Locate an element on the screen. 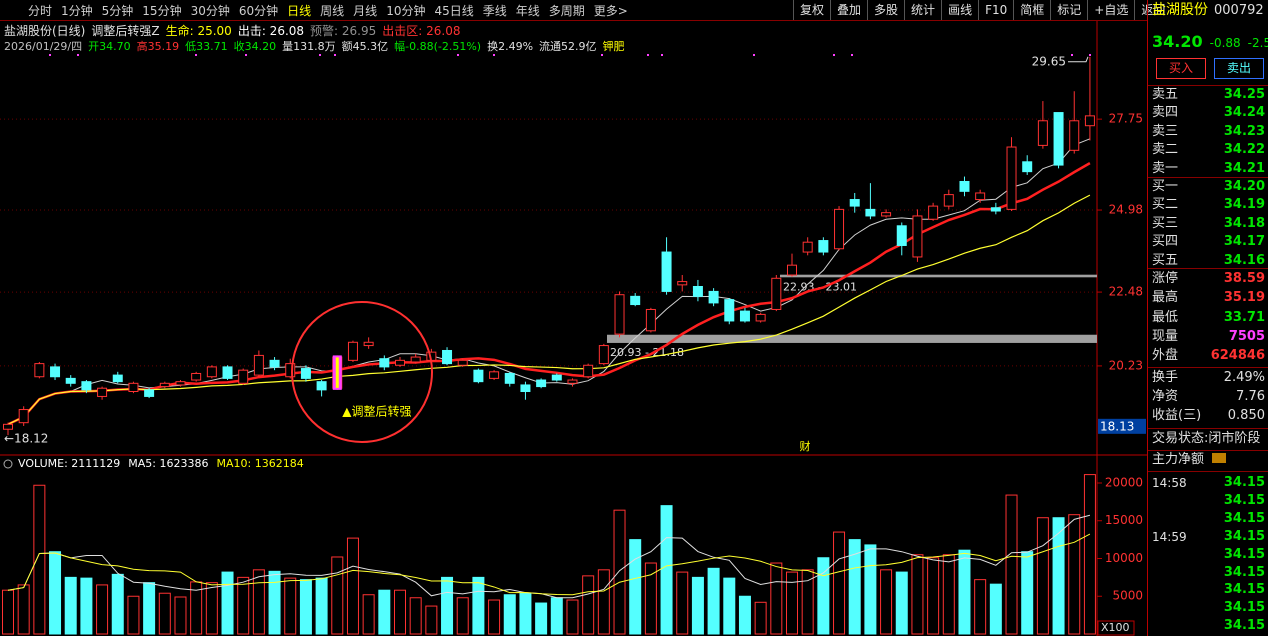 This screenshot has height=636, width=1268. book-label: 买三 is located at coordinates (1165, 223).